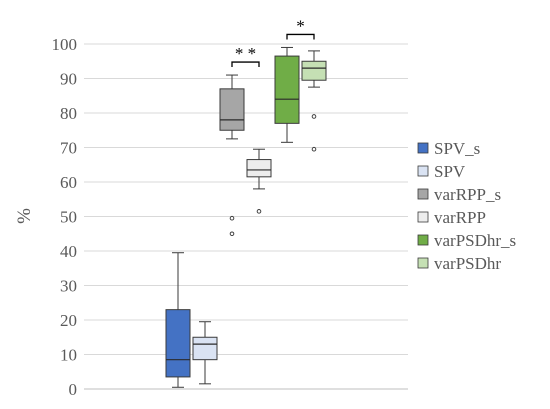 The image size is (550, 409). Describe the element at coordinates (457, 148) in the screenshot. I see `legend-label: SPV_s` at that location.